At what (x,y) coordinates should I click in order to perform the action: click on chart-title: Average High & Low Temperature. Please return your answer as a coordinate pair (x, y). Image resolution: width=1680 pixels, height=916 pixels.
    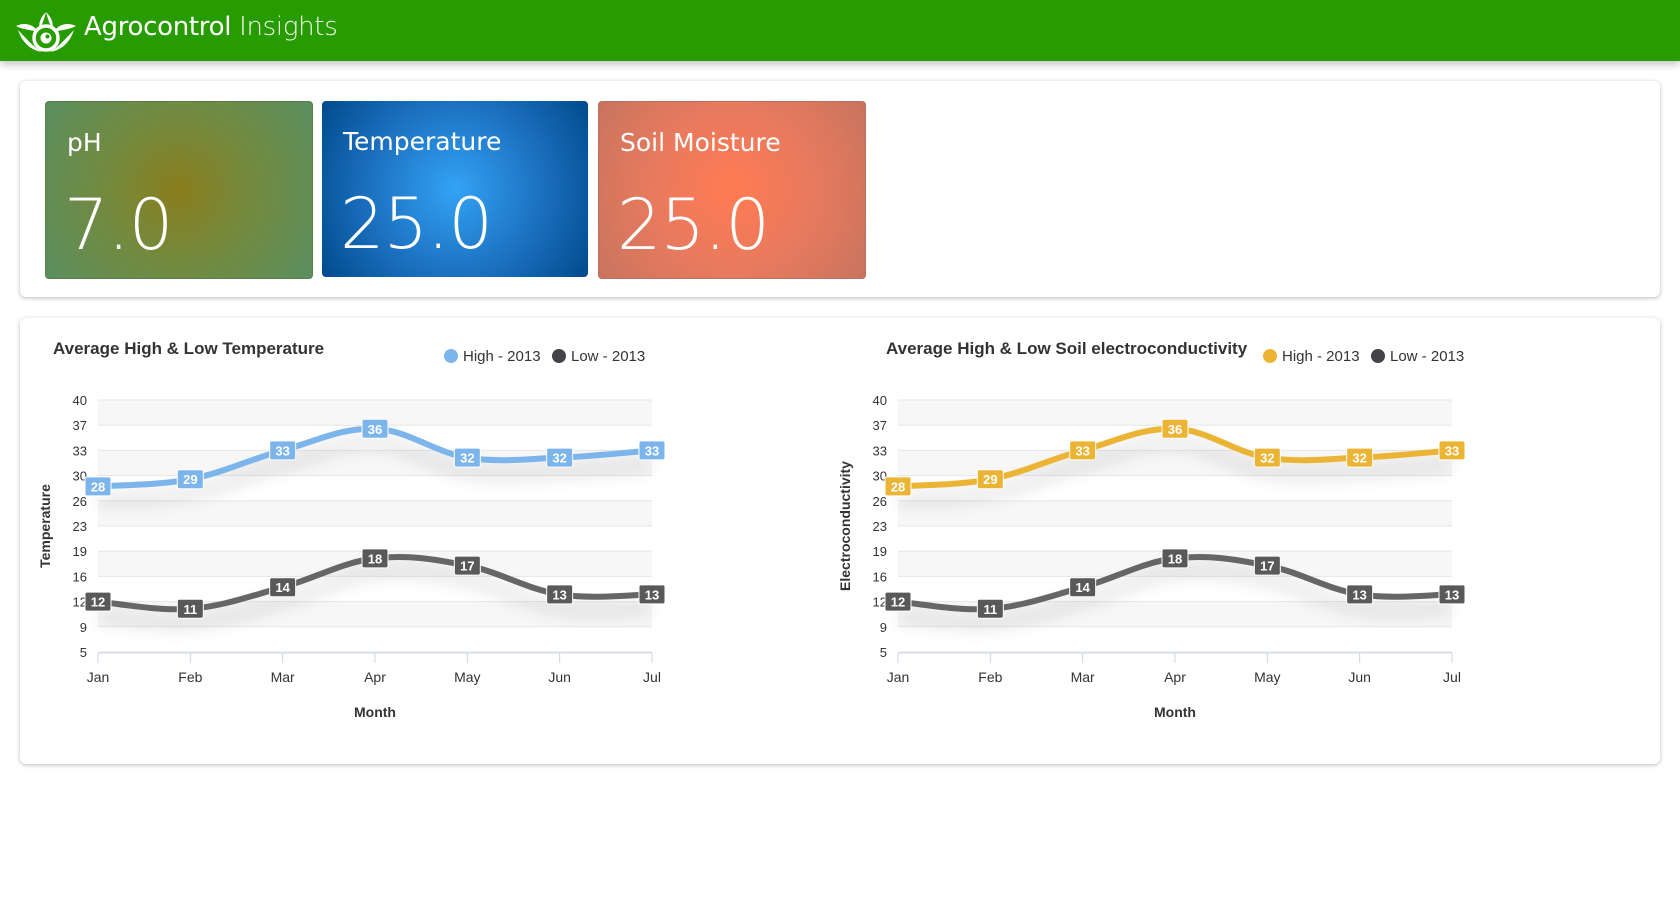
    Looking at the image, I should click on (188, 348).